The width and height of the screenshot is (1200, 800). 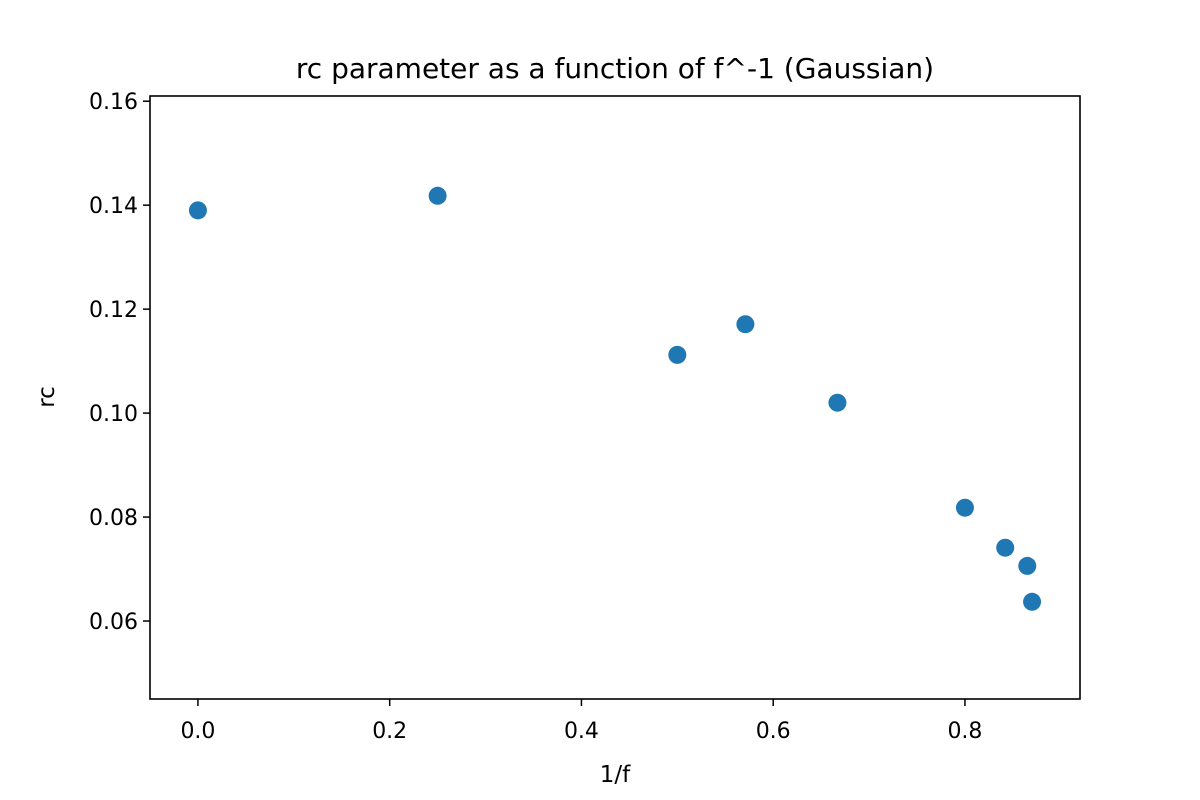 I want to click on y-tick-label: 0.14, so click(x=113, y=206).